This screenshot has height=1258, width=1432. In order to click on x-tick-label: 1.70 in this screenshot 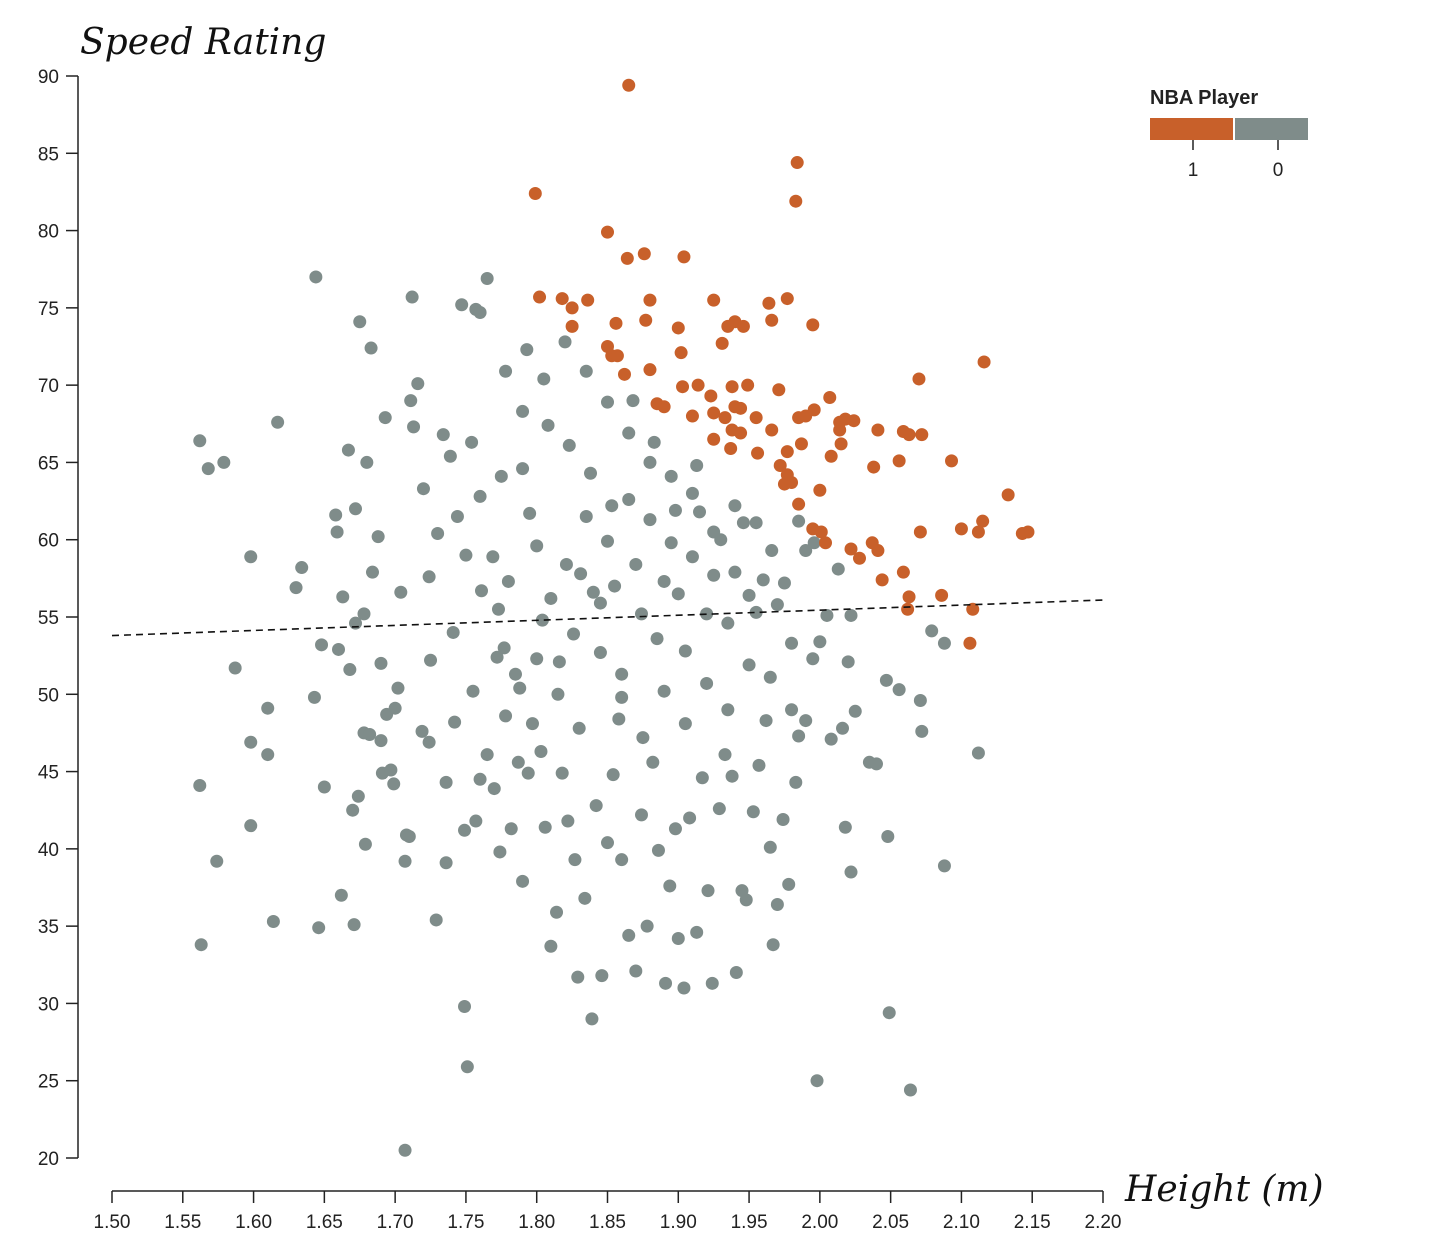, I will do `click(395, 1222)`.